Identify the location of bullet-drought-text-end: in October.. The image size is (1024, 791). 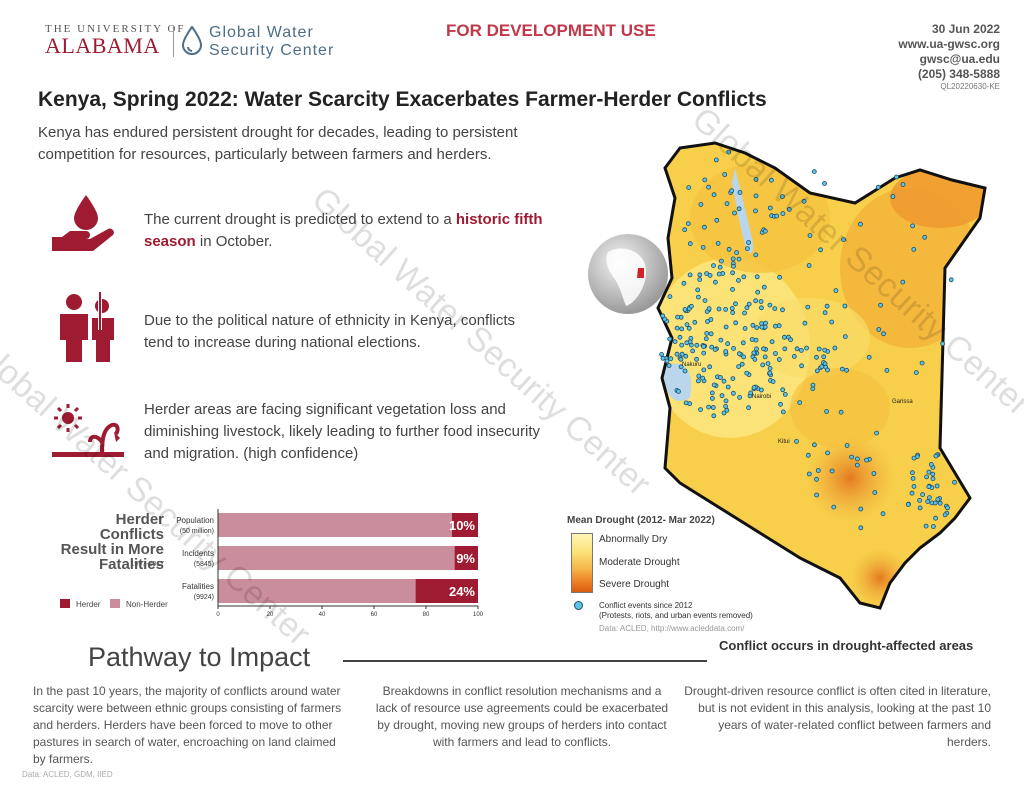
(234, 241).